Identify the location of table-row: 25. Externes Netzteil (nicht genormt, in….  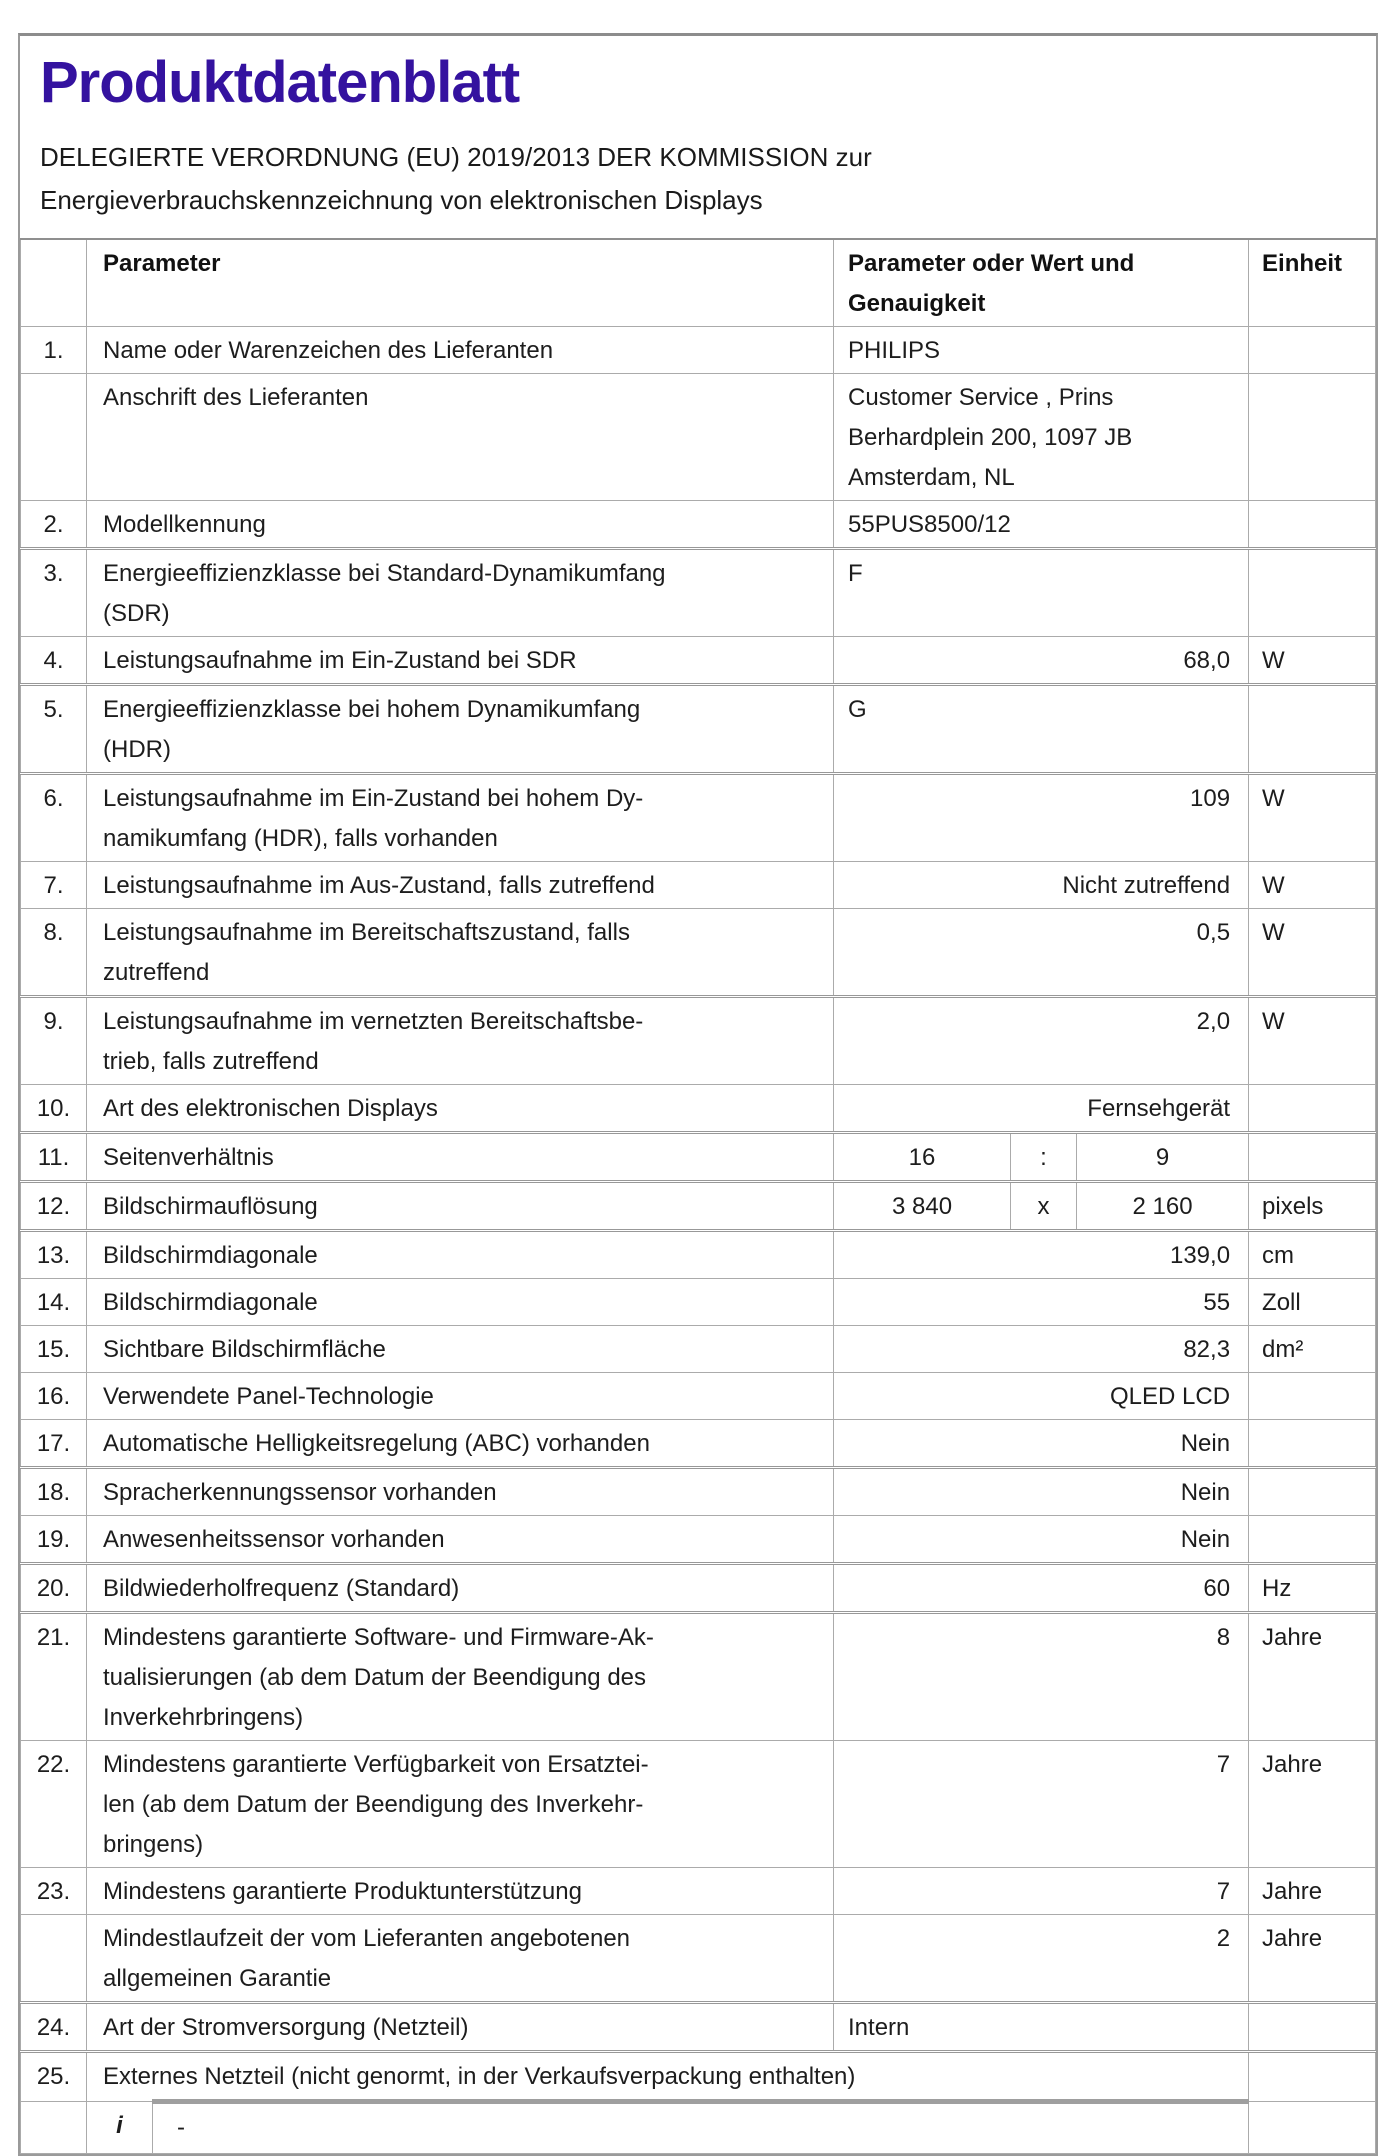
(698, 2076).